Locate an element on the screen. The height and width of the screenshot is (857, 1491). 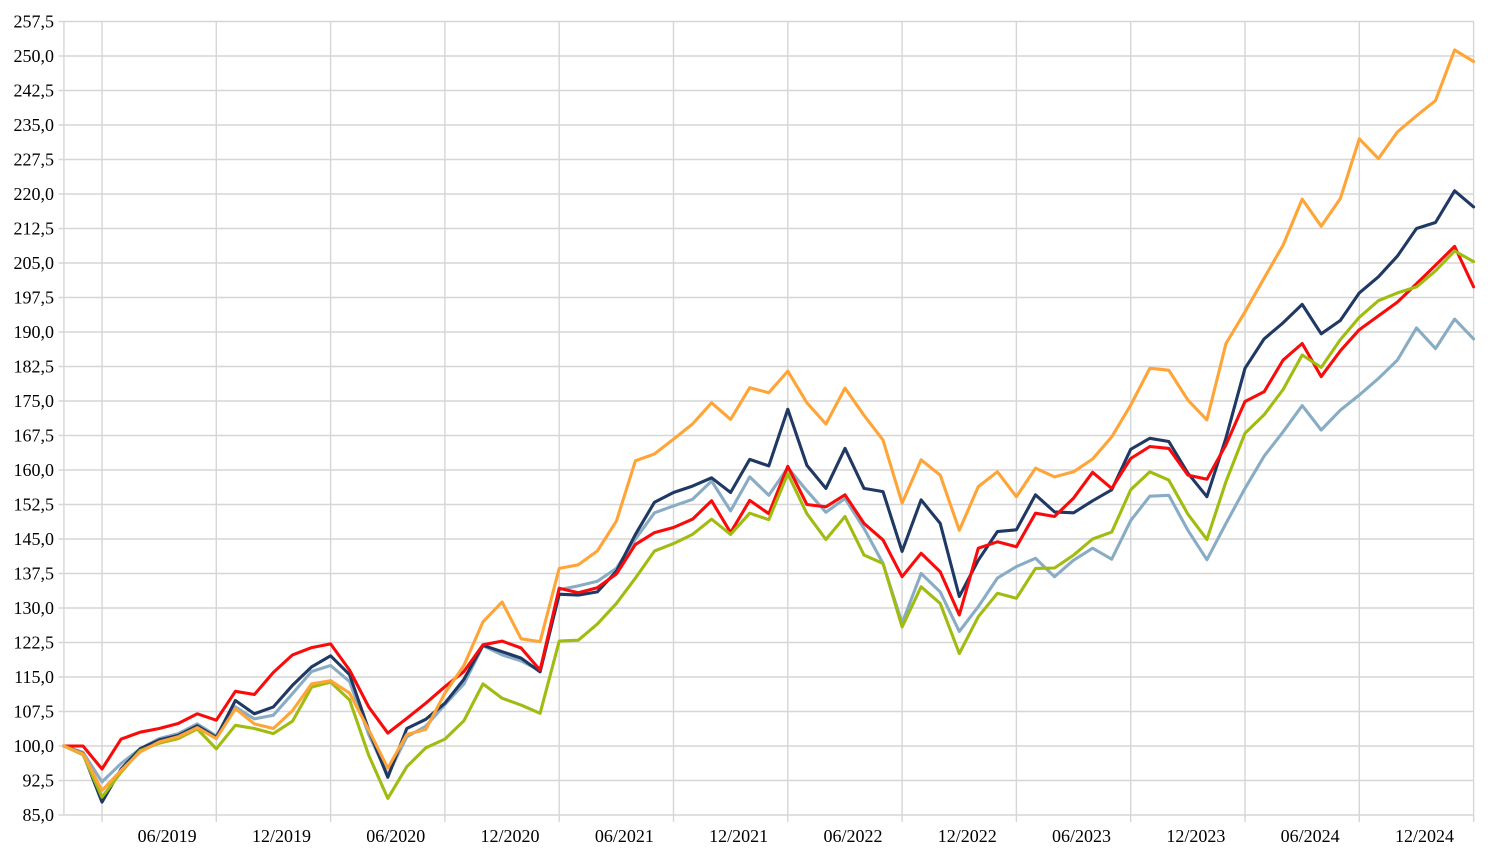
y-axis-tick-label: 205,0 is located at coordinates (34, 263).